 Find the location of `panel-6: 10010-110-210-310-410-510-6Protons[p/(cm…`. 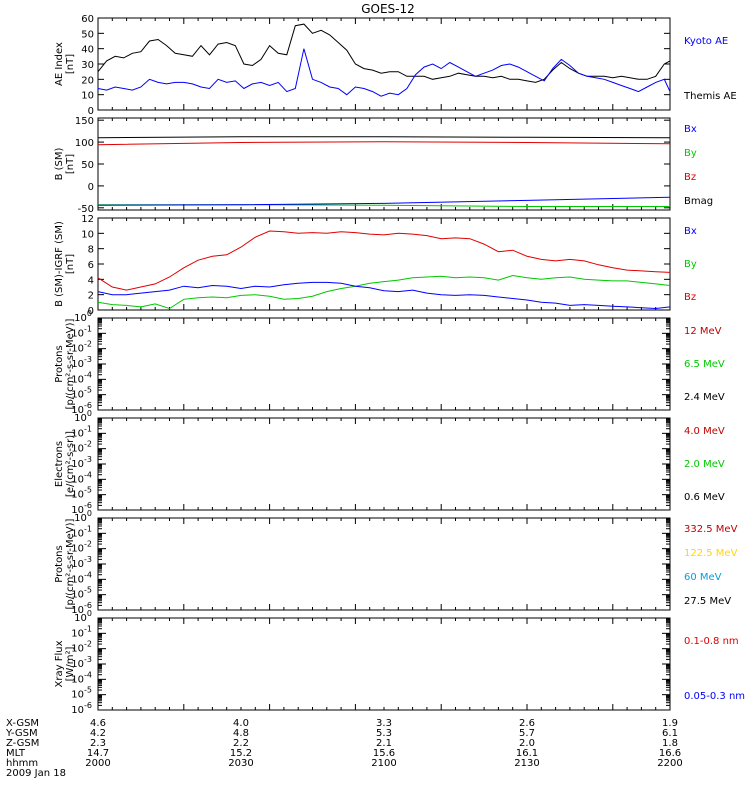

panel-6: 10010-110-210-310-410-510-6Protons[p/(cm… is located at coordinates (396, 562).